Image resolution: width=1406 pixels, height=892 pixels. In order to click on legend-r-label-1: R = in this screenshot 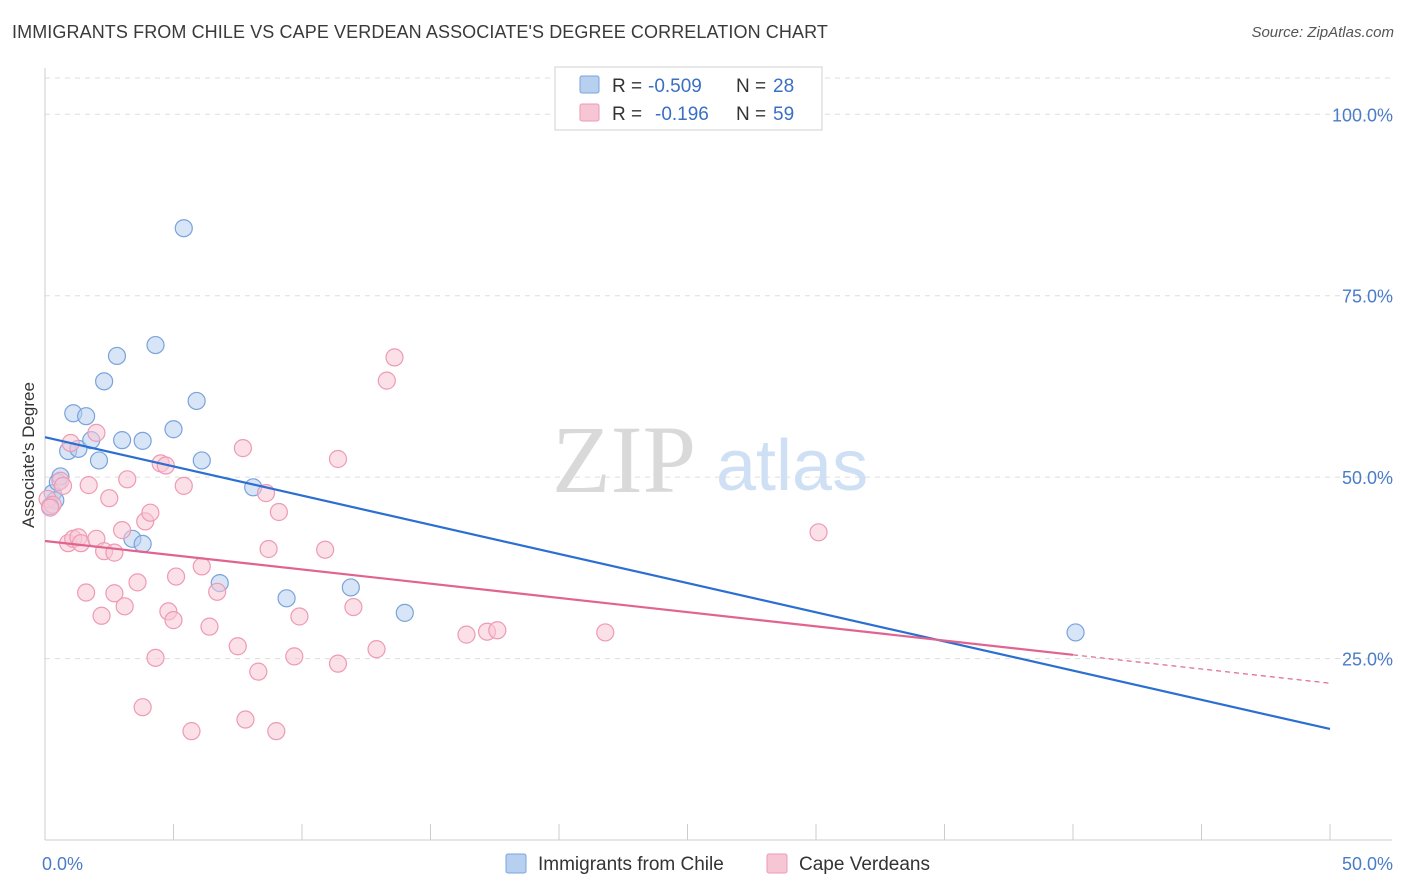, I will do `click(627, 114)`.